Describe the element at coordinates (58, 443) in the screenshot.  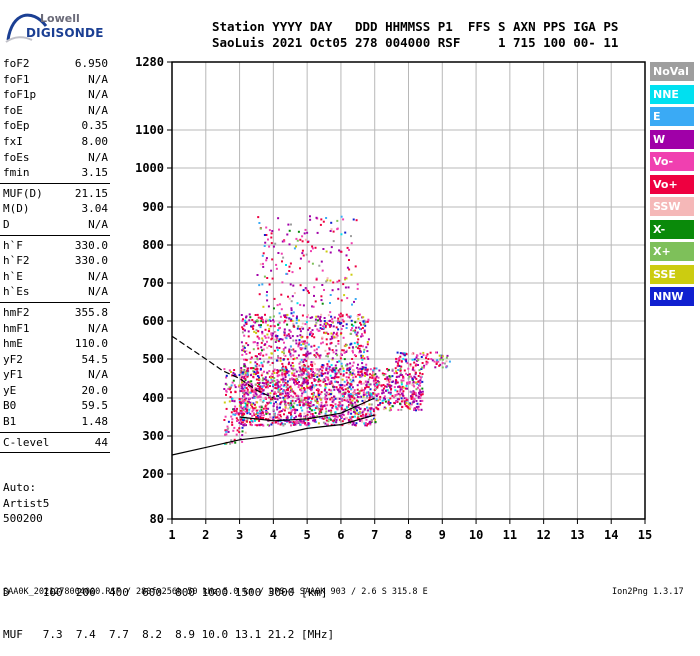
I see `param-row: C-level 44` at that location.